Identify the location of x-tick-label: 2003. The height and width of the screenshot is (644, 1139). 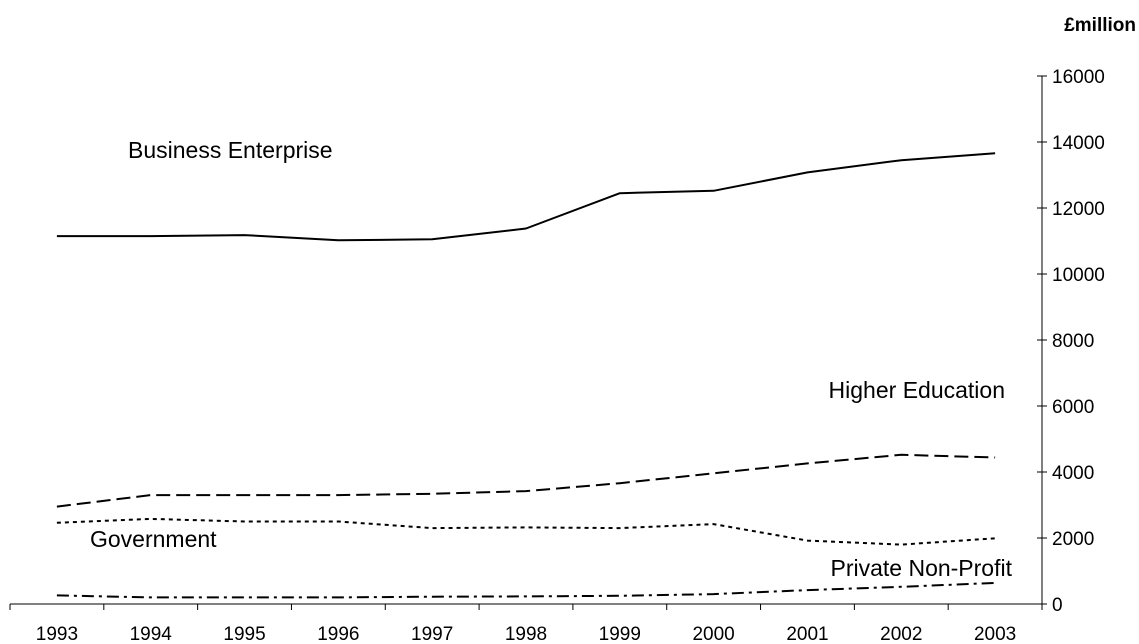
(995, 634).